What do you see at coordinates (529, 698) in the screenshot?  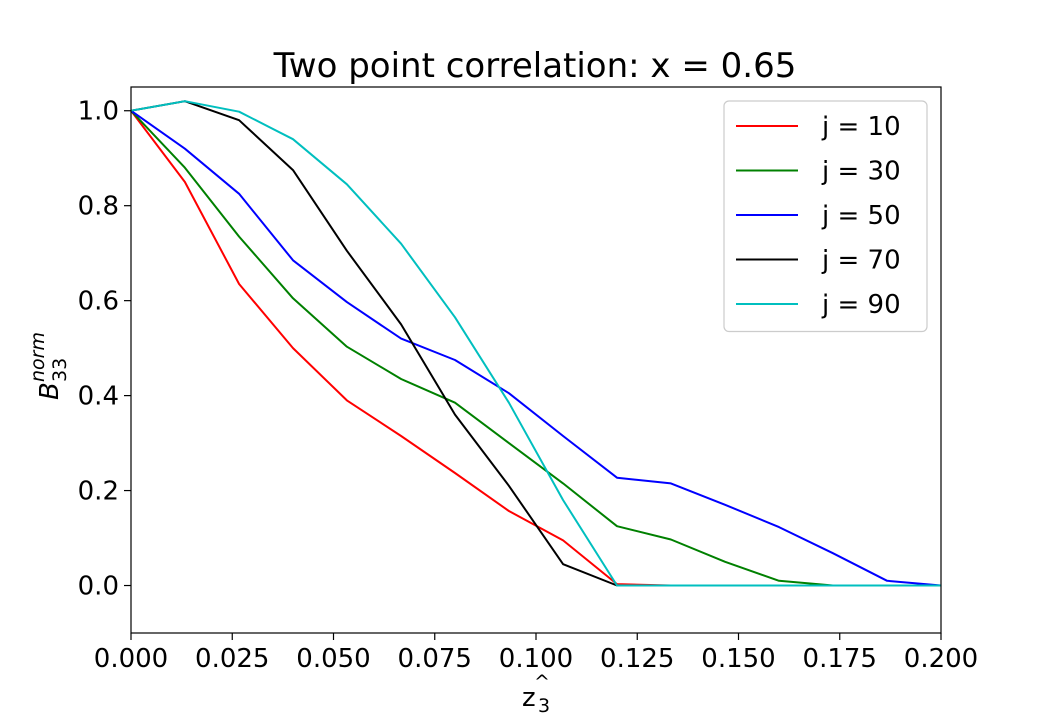 I see `x-axis-label-base: z` at bounding box center [529, 698].